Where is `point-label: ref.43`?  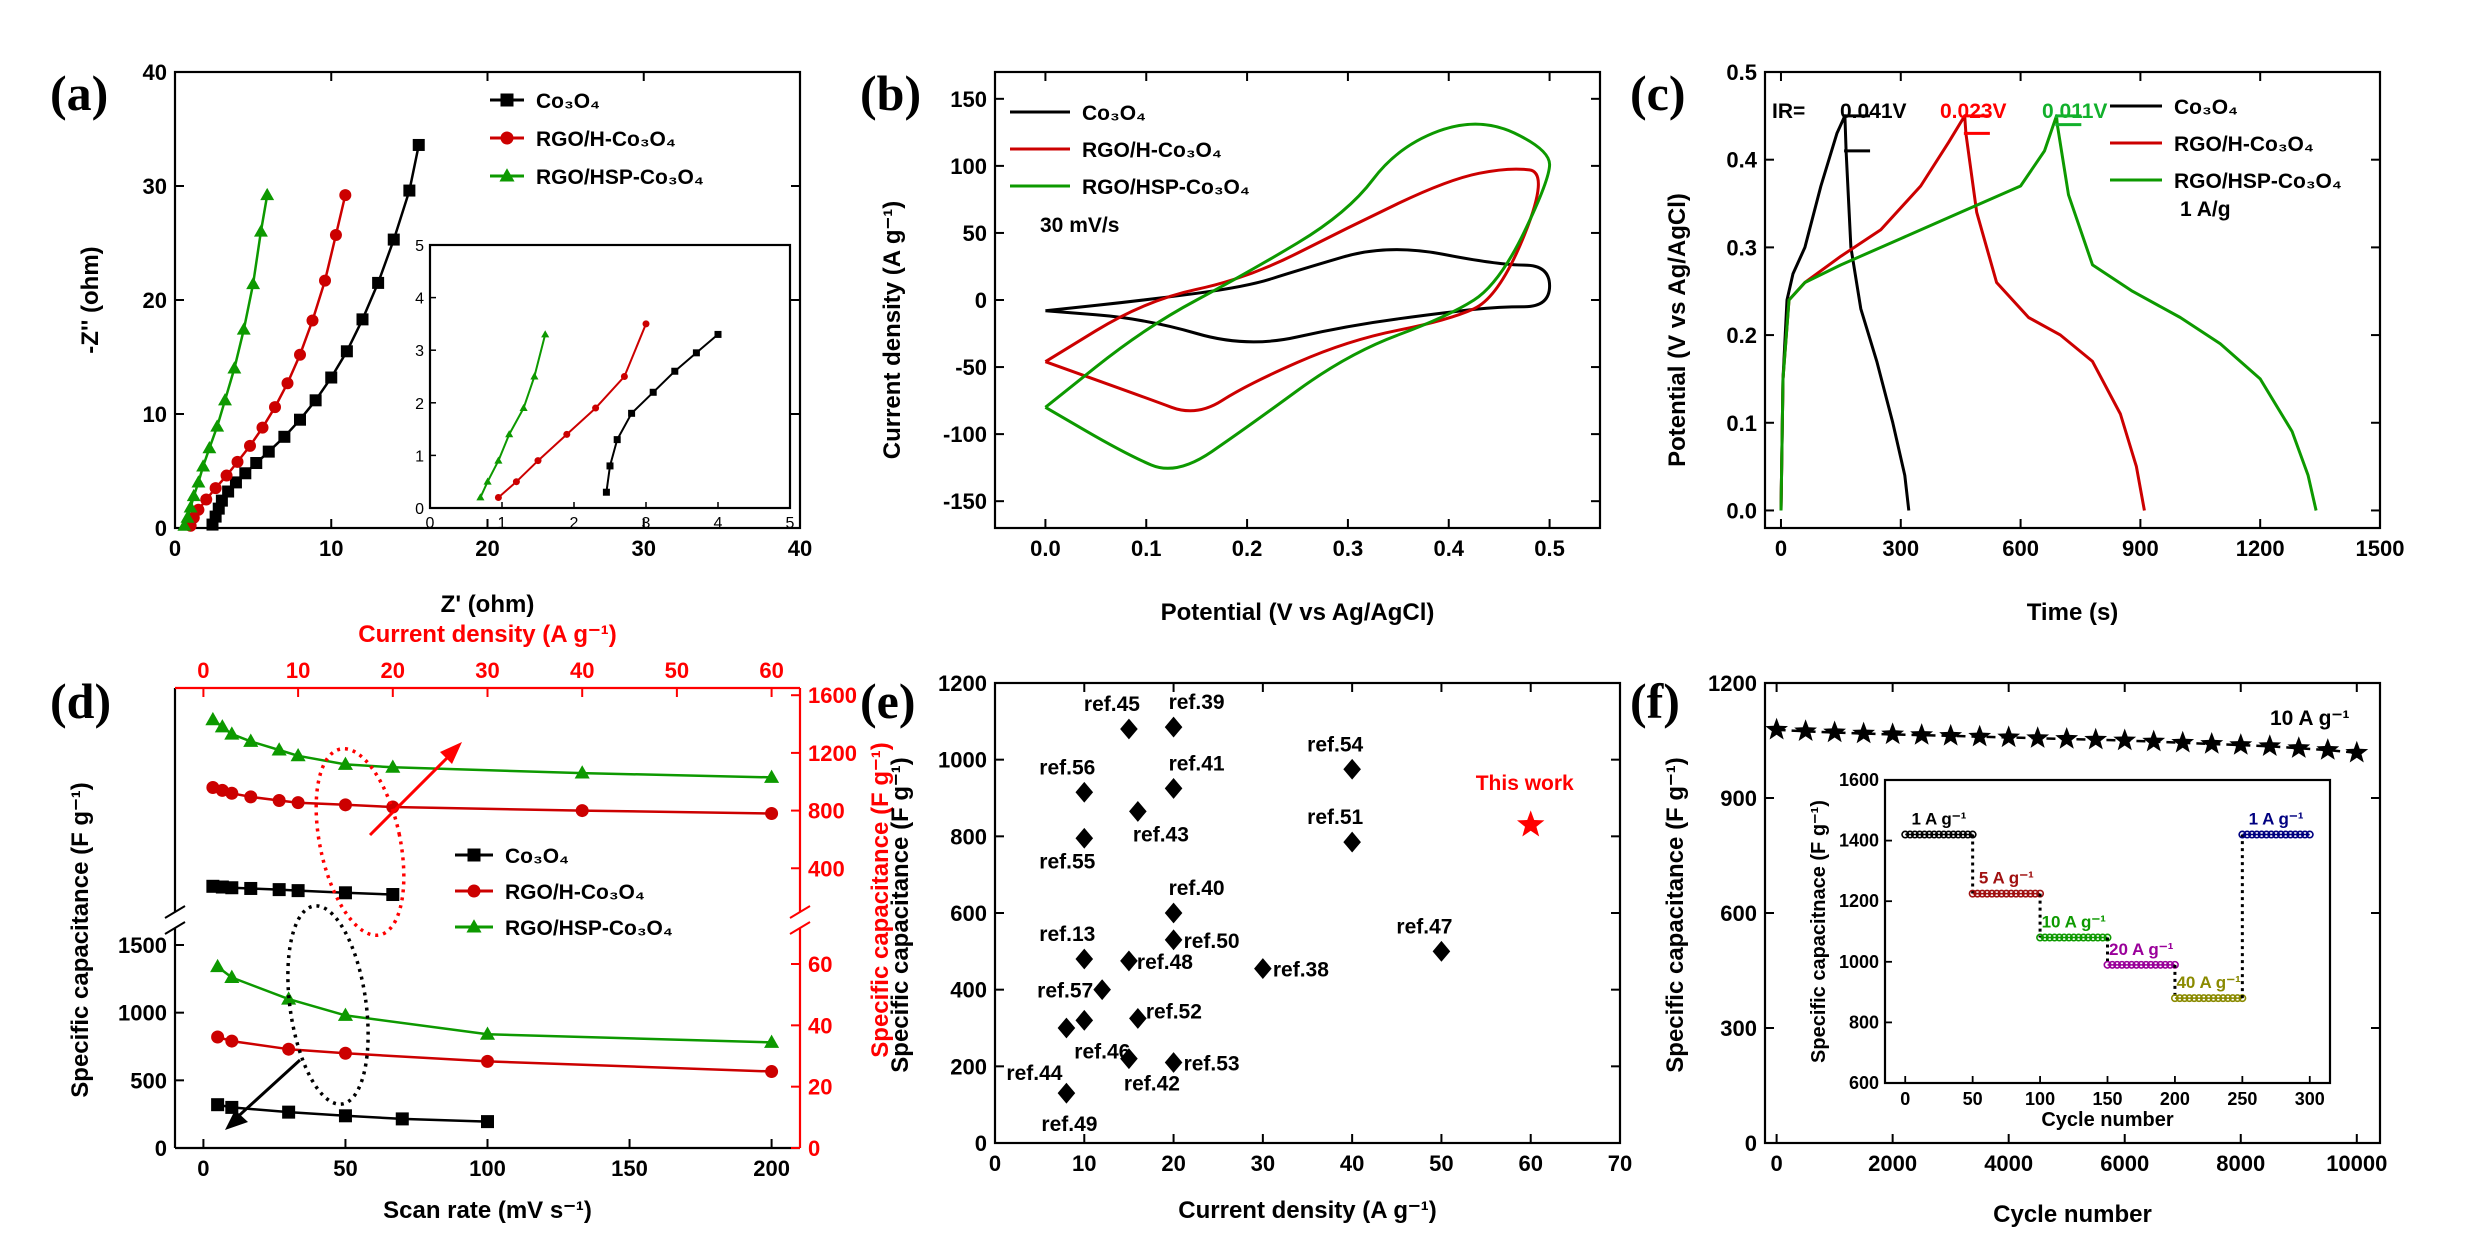
point-label: ref.43 is located at coordinates (1161, 834).